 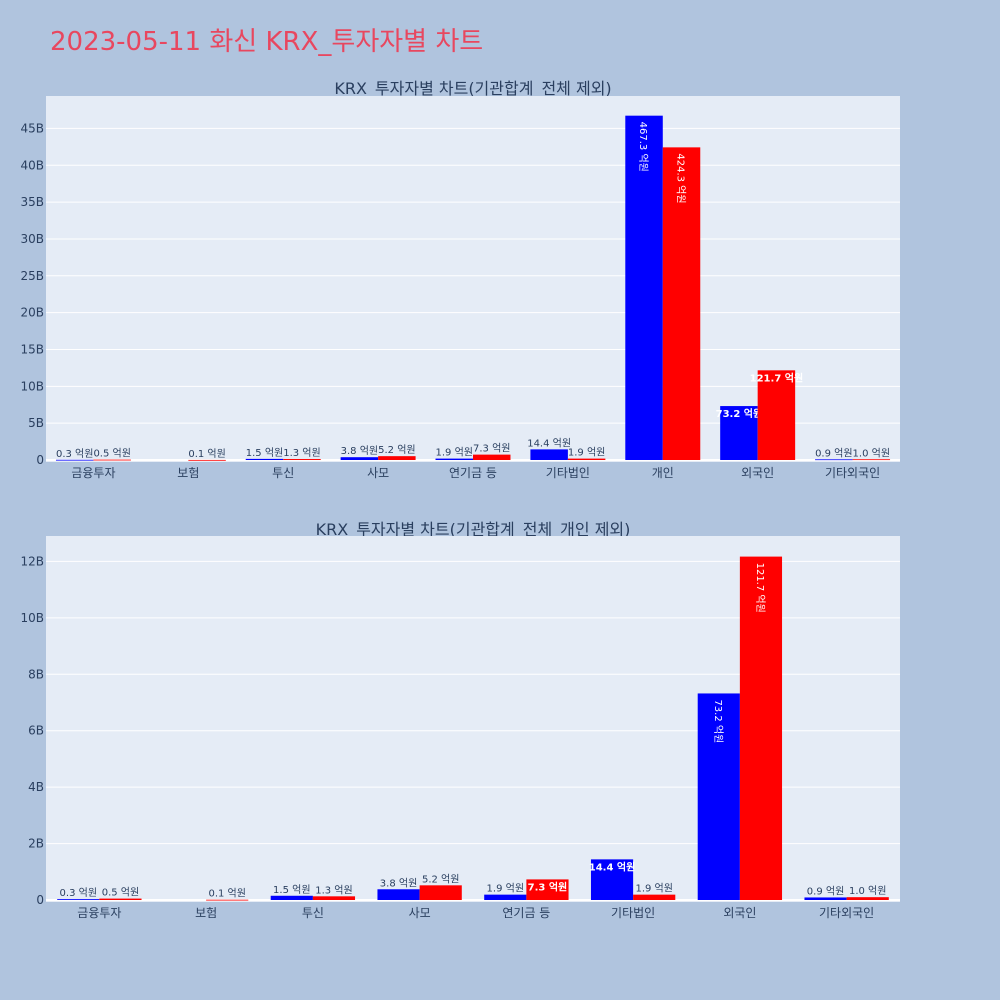 I want to click on y-tick-label: 8B, so click(x=36, y=674).